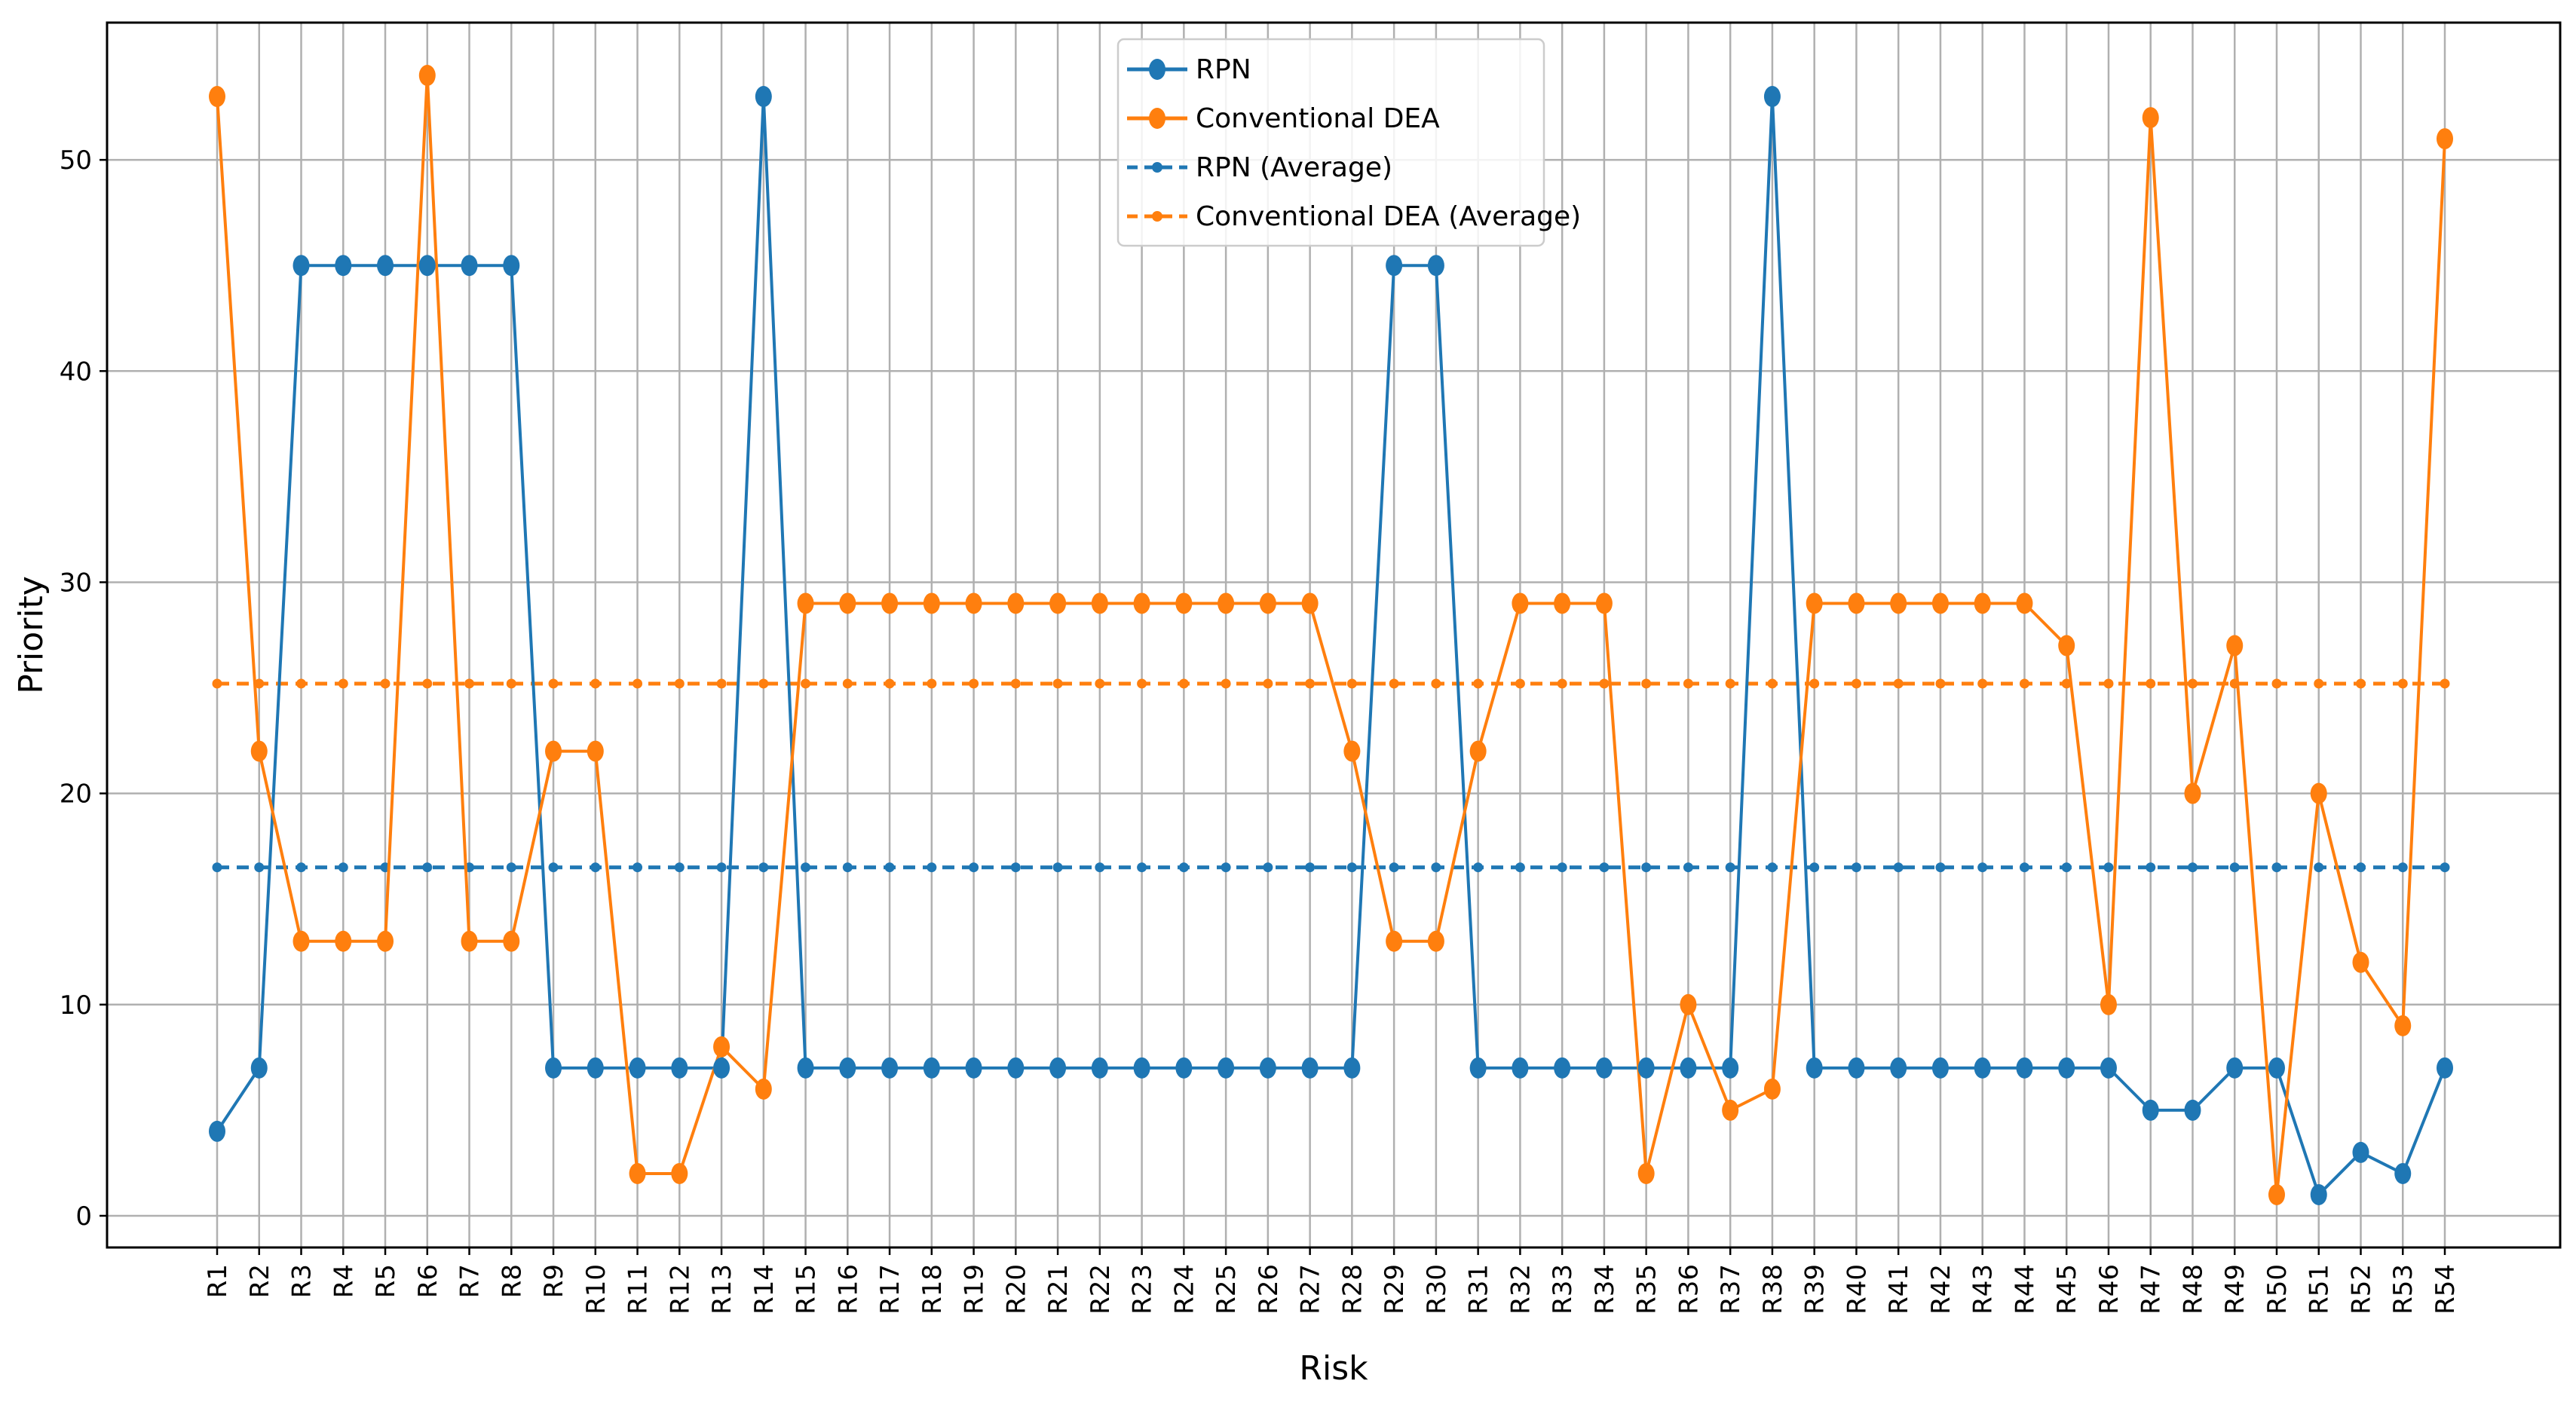  I want to click on x-tick-label: R48, so click(2193, 1289).